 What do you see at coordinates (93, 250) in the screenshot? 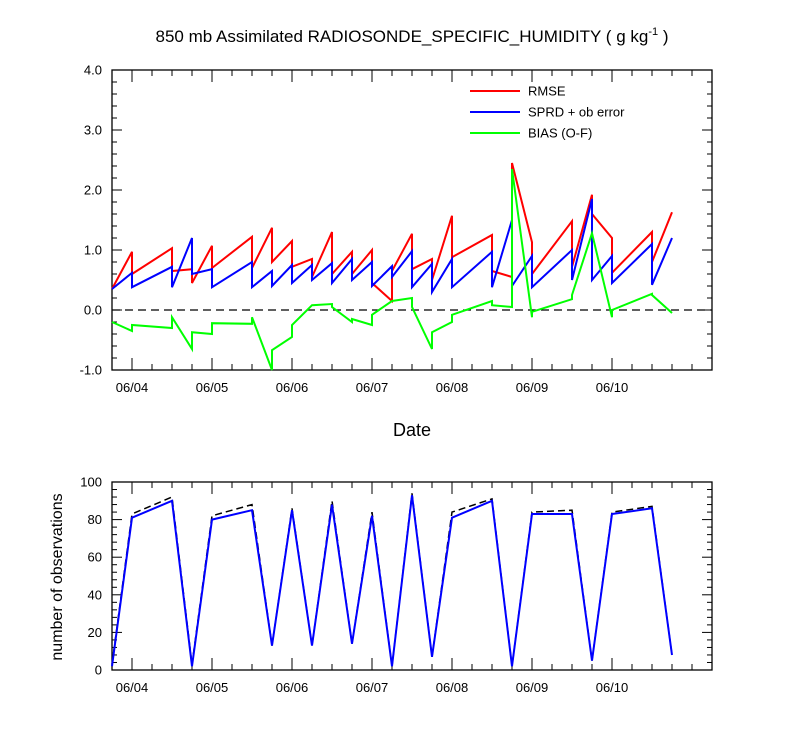
I see `top-y-tick-label: 1.0` at bounding box center [93, 250].